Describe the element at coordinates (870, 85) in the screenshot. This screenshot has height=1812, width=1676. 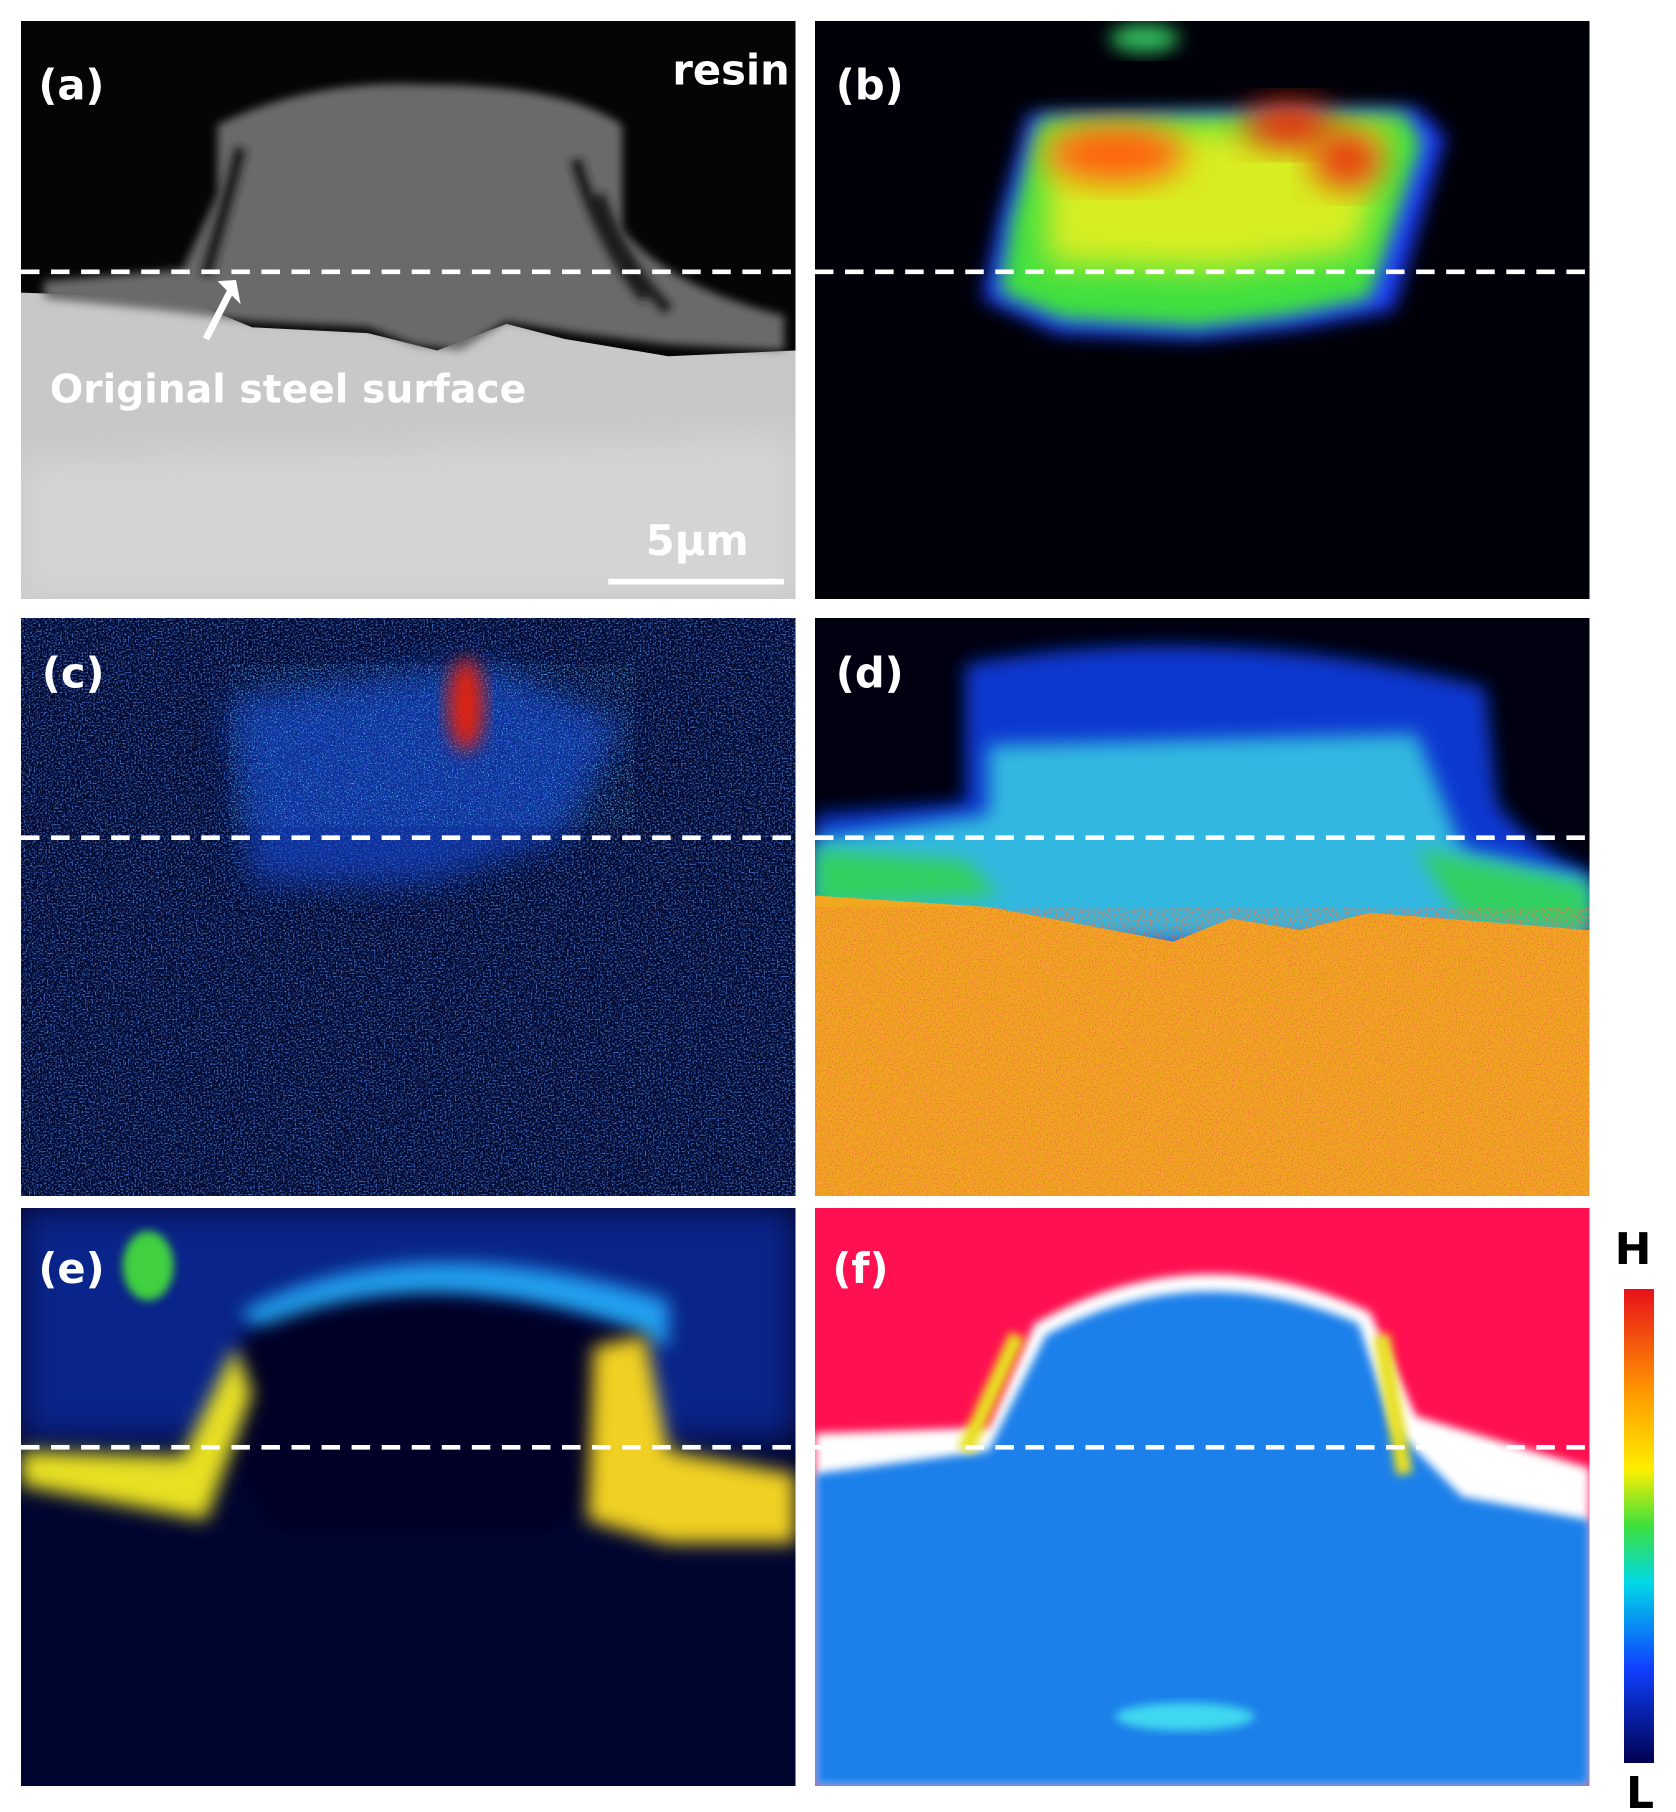
I see `panel-label: (b)` at that location.